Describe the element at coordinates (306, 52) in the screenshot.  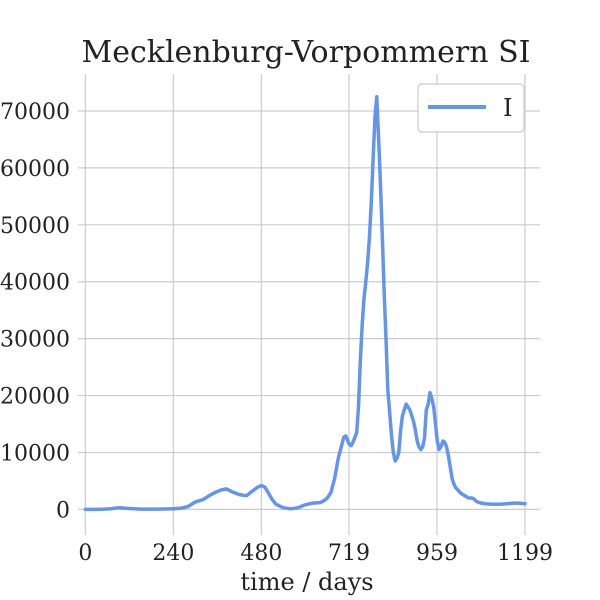
I see `chart-title: Mecklenburg-Vorpommern SI` at that location.